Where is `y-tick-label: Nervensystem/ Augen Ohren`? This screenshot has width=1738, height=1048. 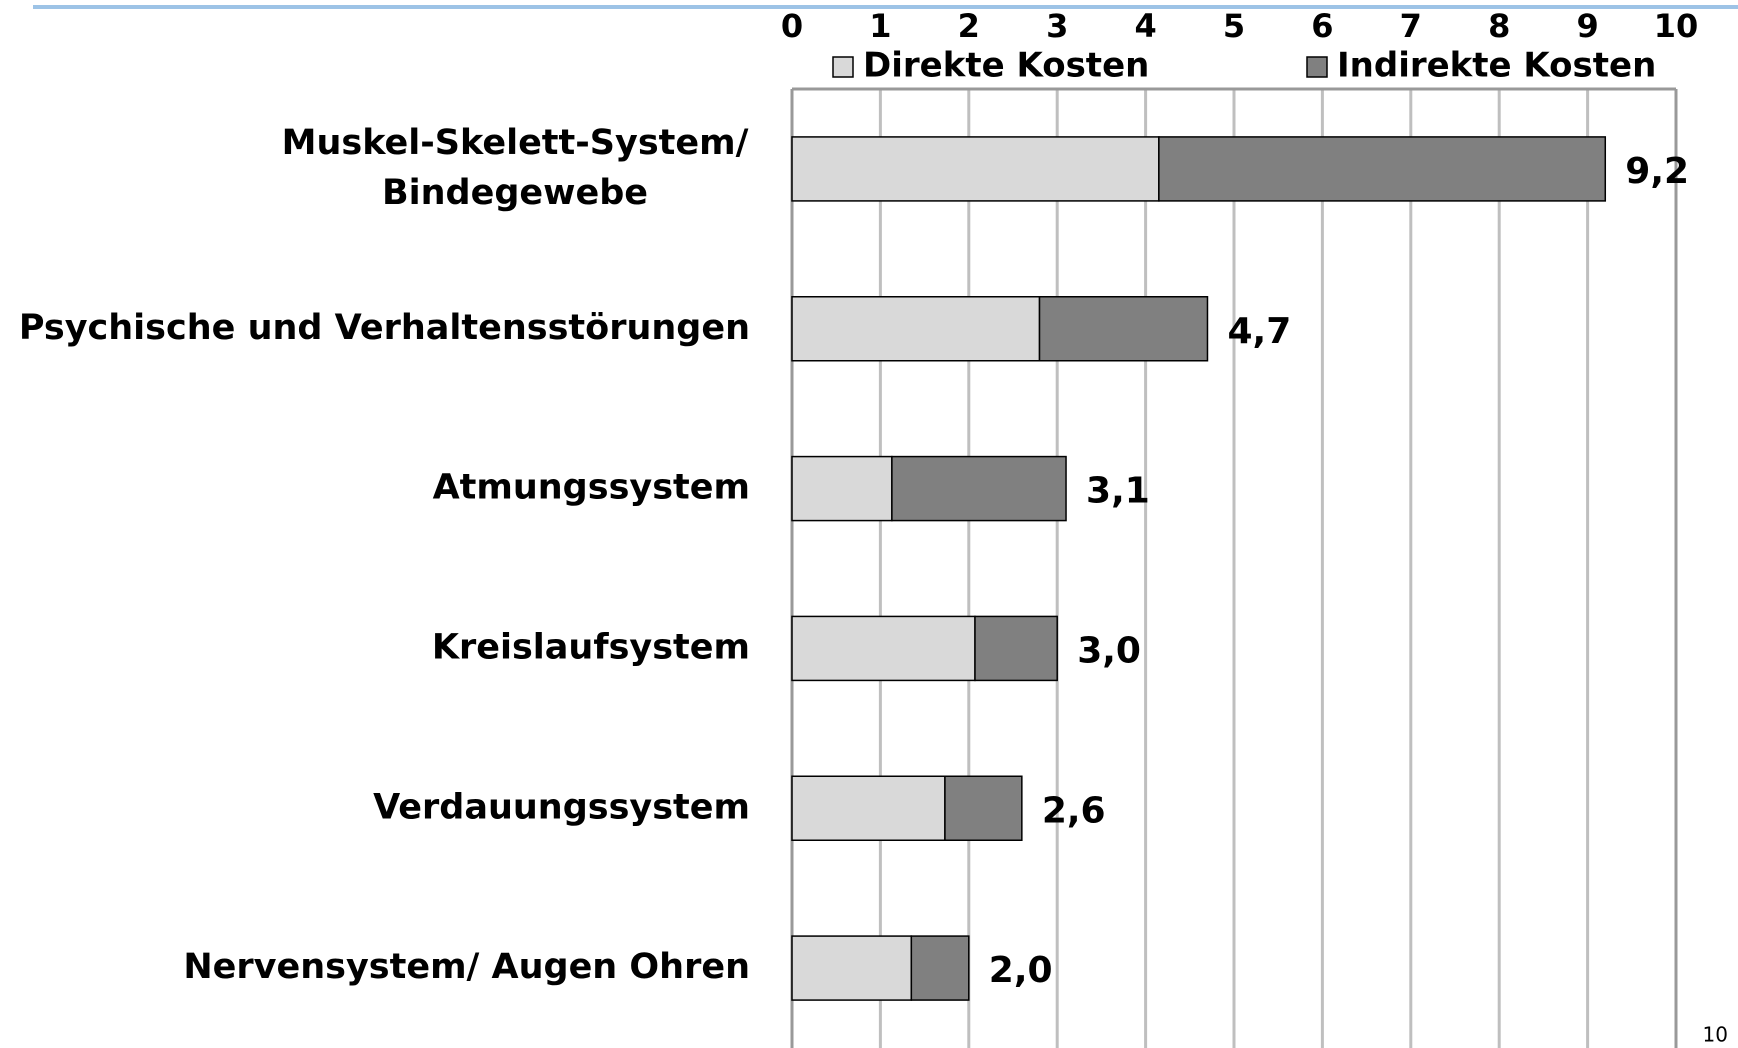
y-tick-label: Nervensystem/ Augen Ohren is located at coordinates (466, 967).